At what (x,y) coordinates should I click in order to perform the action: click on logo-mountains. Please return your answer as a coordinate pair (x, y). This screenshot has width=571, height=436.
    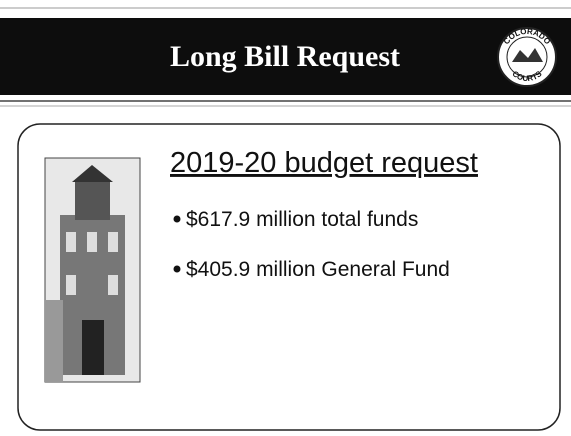
    Looking at the image, I should click on (527, 55).